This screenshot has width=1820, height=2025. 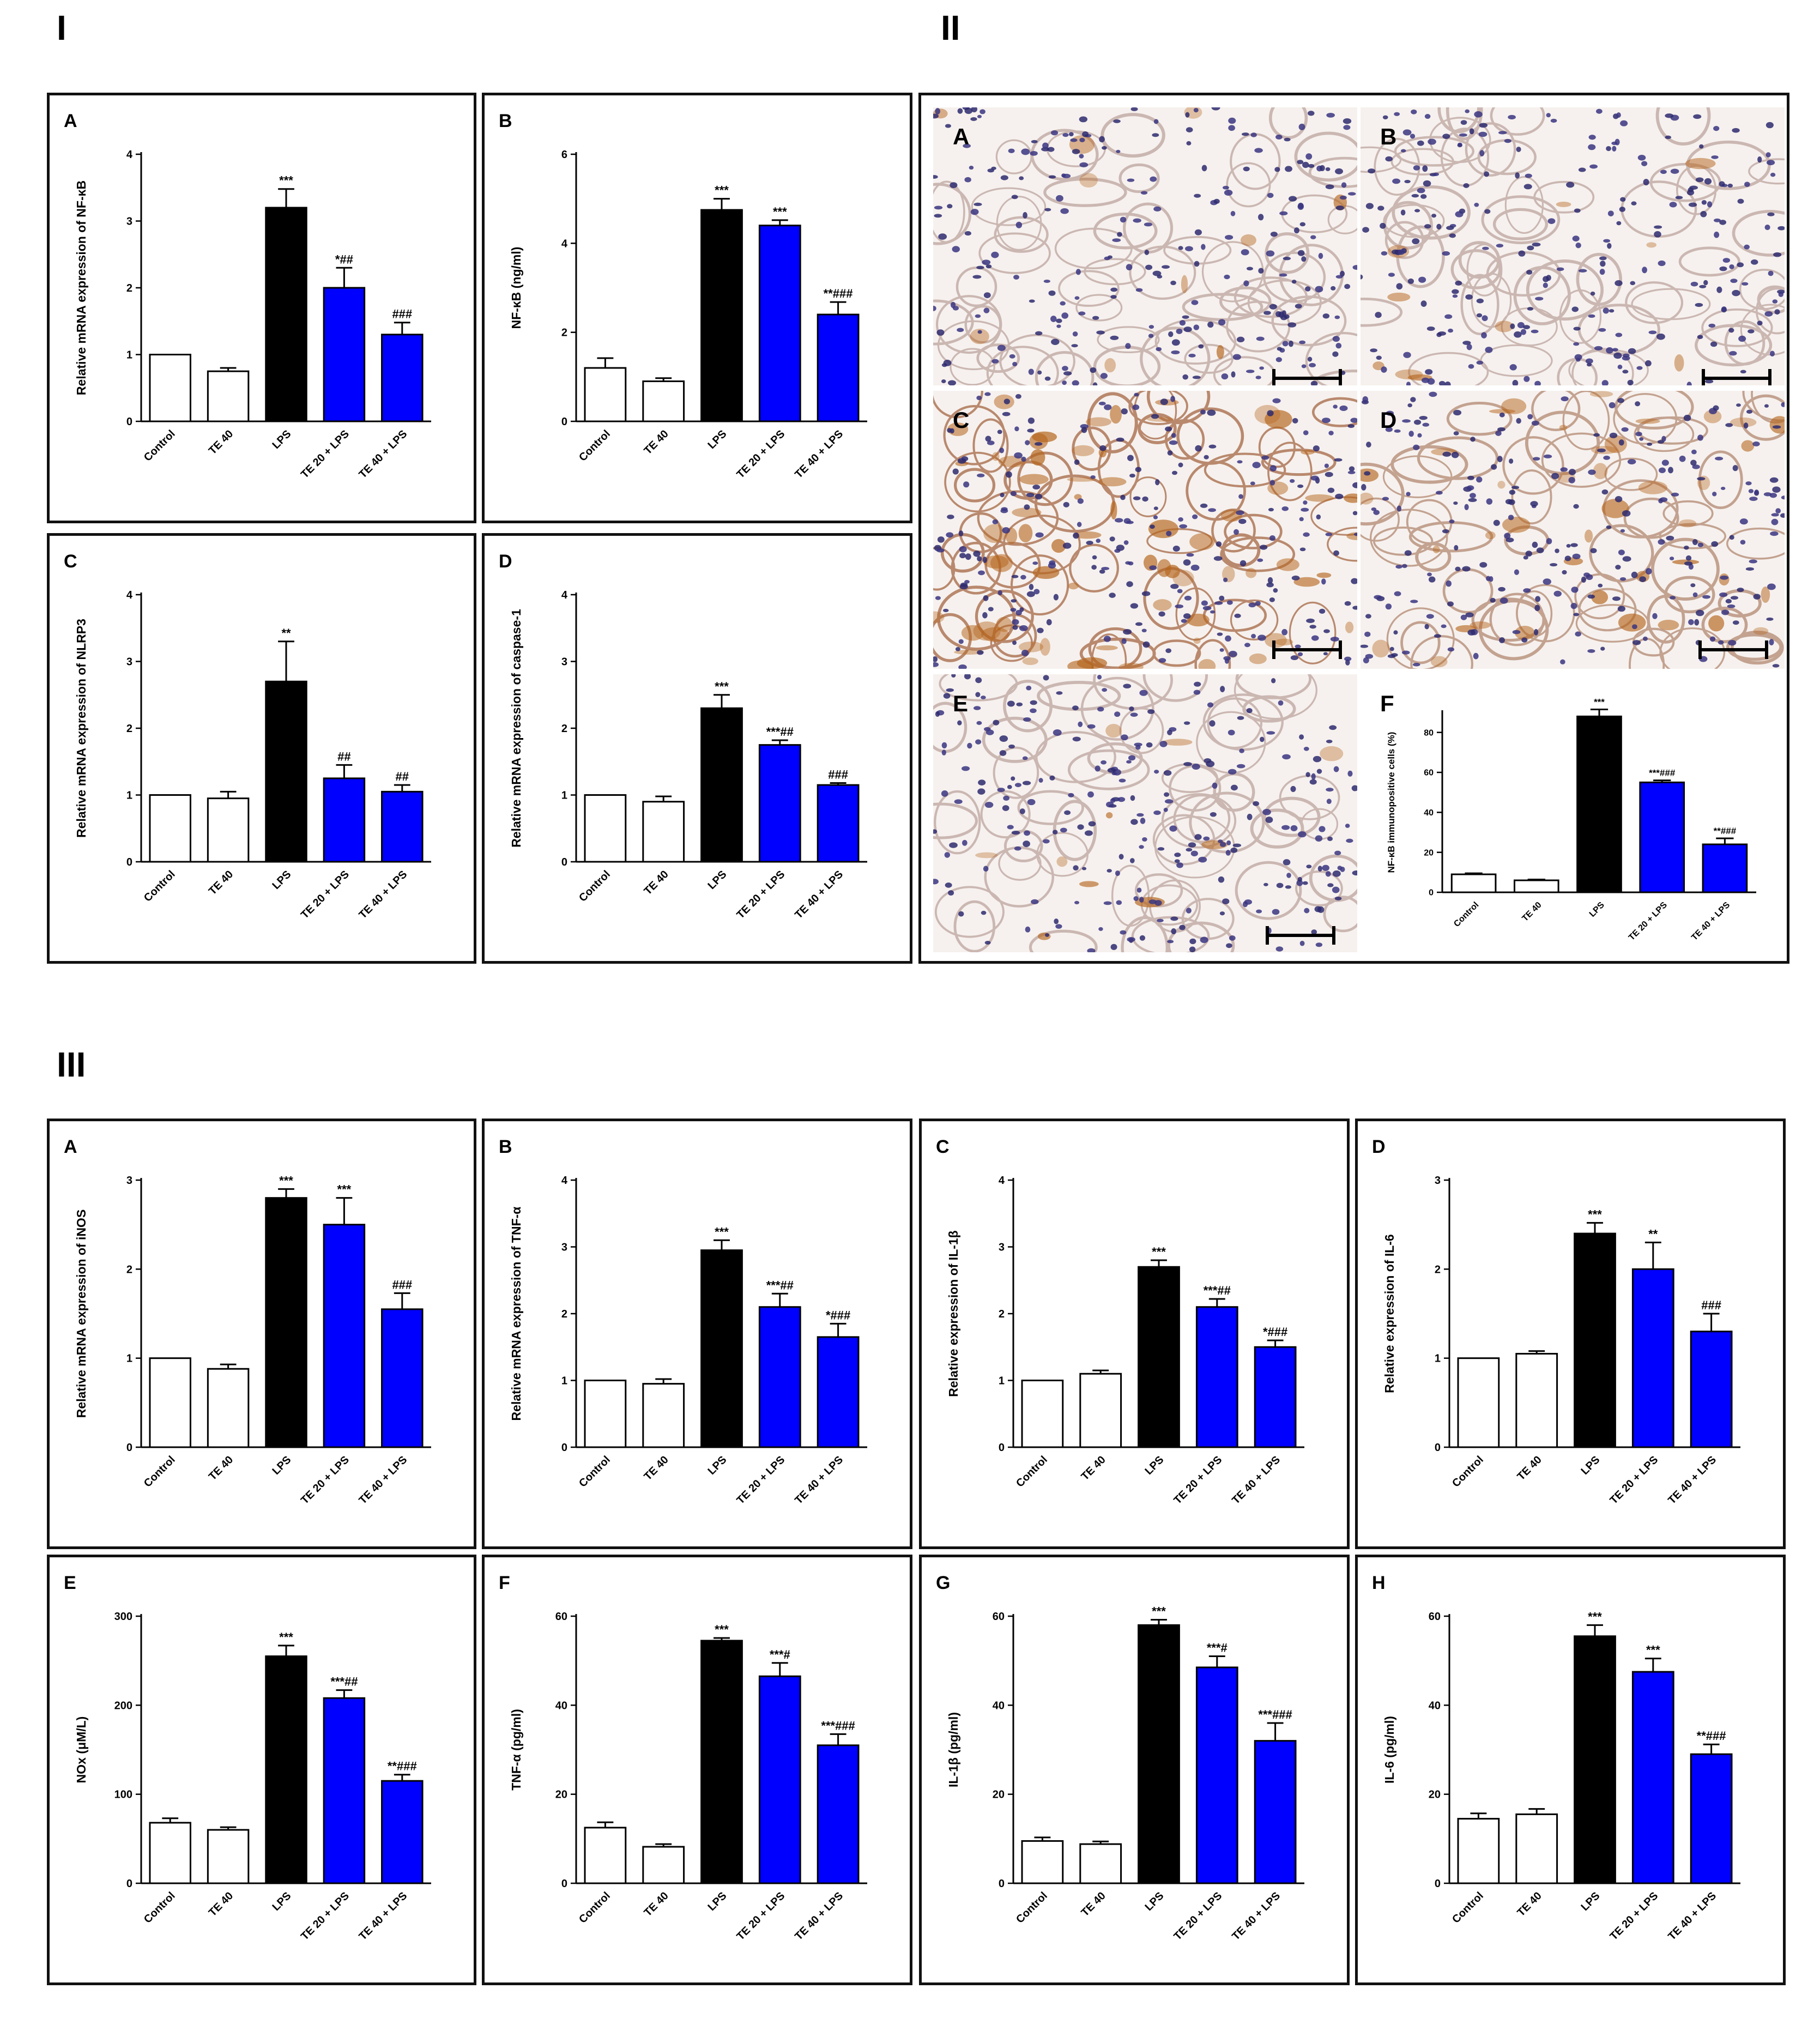 I want to click on category-label: Control, so click(x=160, y=1472).